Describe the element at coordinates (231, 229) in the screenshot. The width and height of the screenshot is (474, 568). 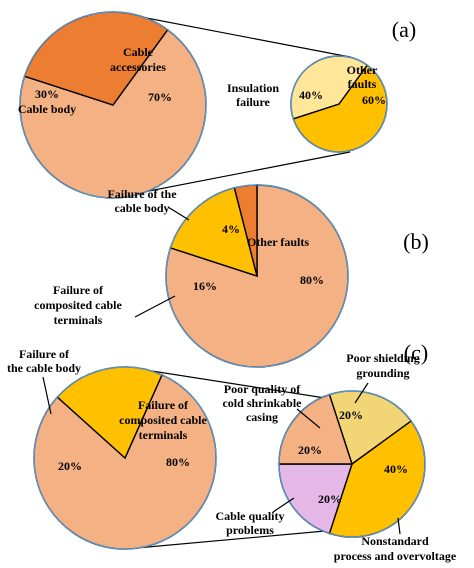
I see `b-value-cable-body: 4%` at that location.